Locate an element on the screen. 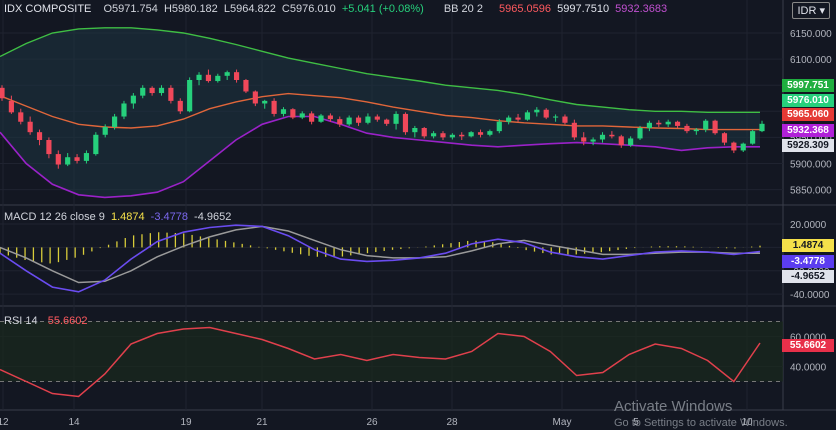 The height and width of the screenshot is (430, 836). ohlc-open: O5971.754 is located at coordinates (130, 9).